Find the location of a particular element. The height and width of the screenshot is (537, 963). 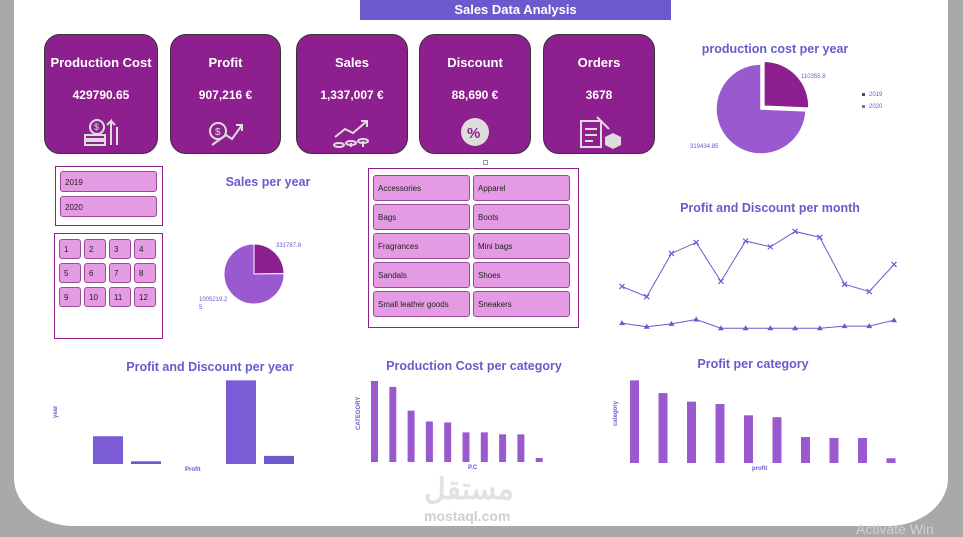

slicer-item-category: Sandals is located at coordinates (421, 275).